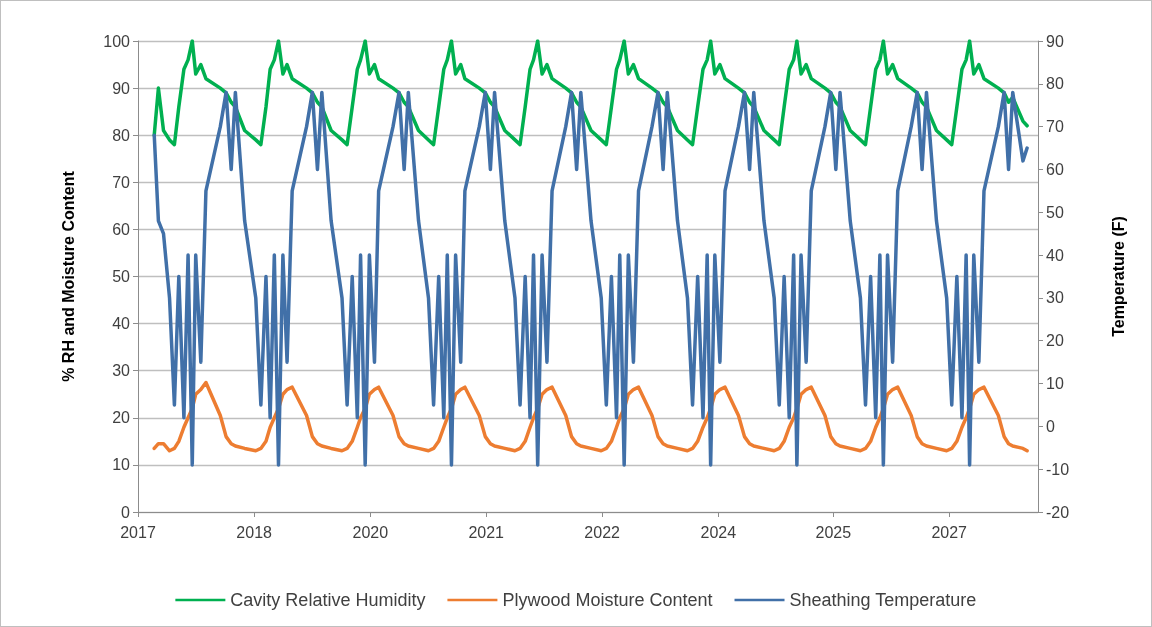  I want to click on y2-tick-label: 50, so click(1055, 212).